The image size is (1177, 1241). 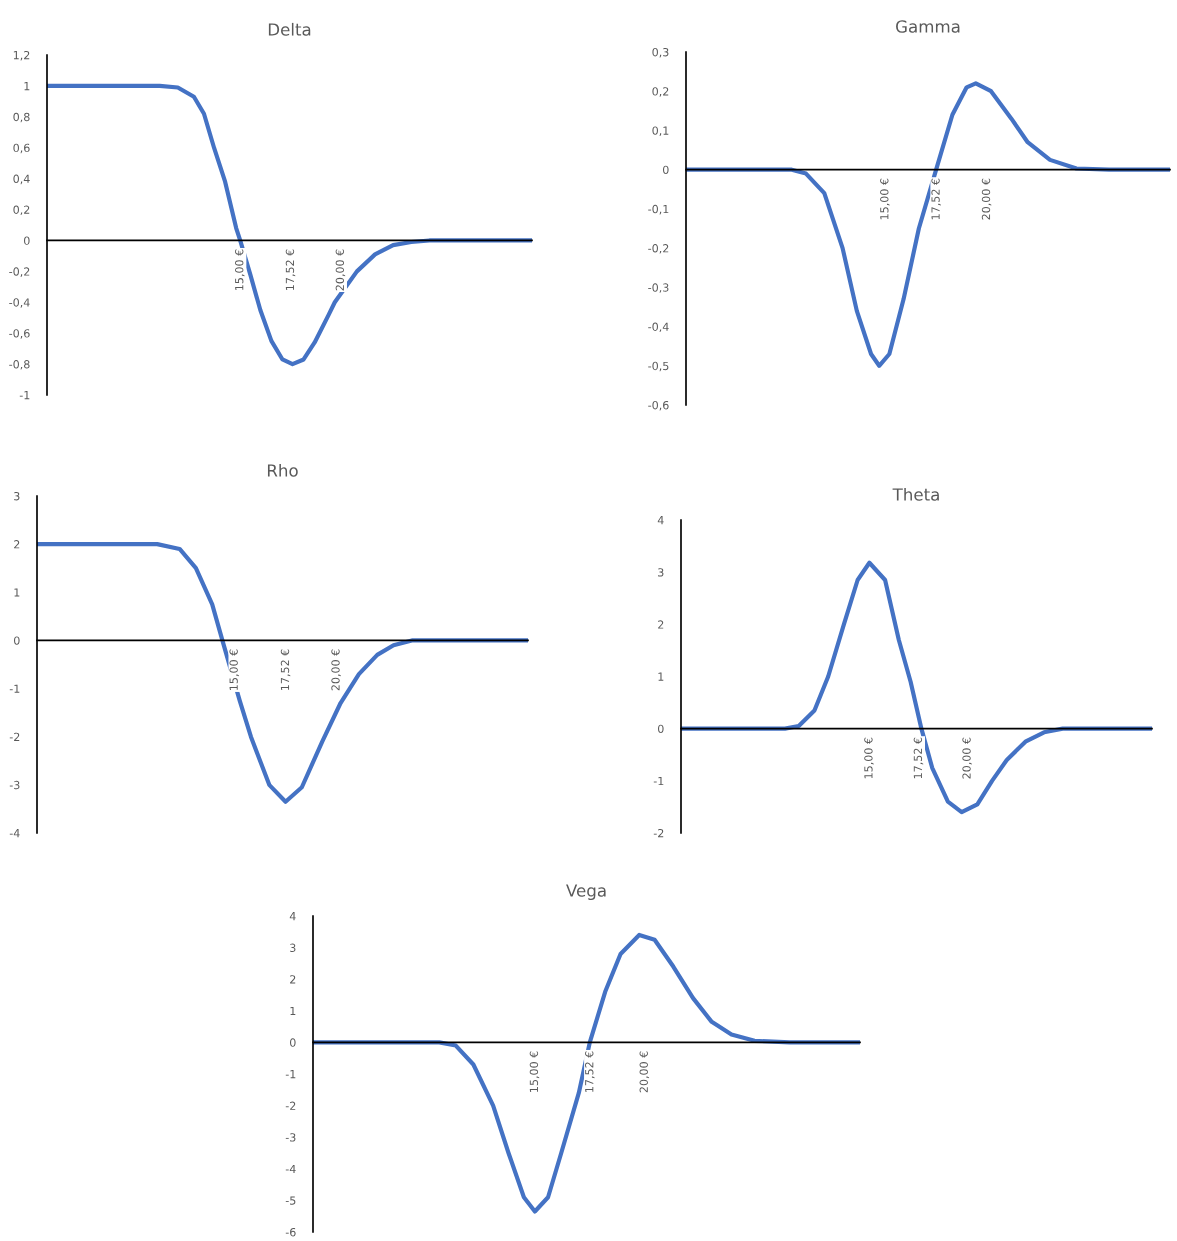 I want to click on y-tick-label: -0,5, so click(x=658, y=366).